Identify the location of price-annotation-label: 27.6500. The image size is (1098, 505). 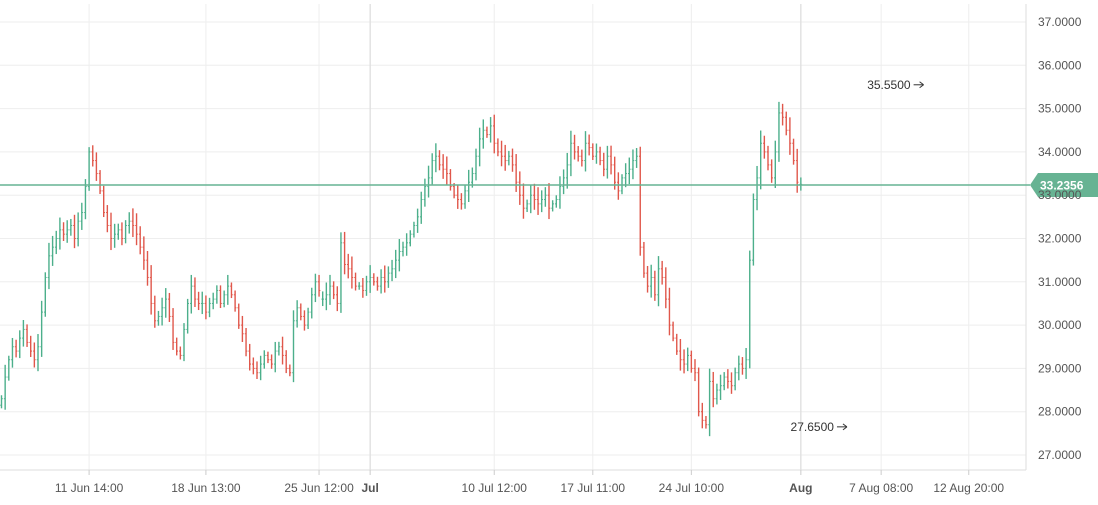
(813, 427).